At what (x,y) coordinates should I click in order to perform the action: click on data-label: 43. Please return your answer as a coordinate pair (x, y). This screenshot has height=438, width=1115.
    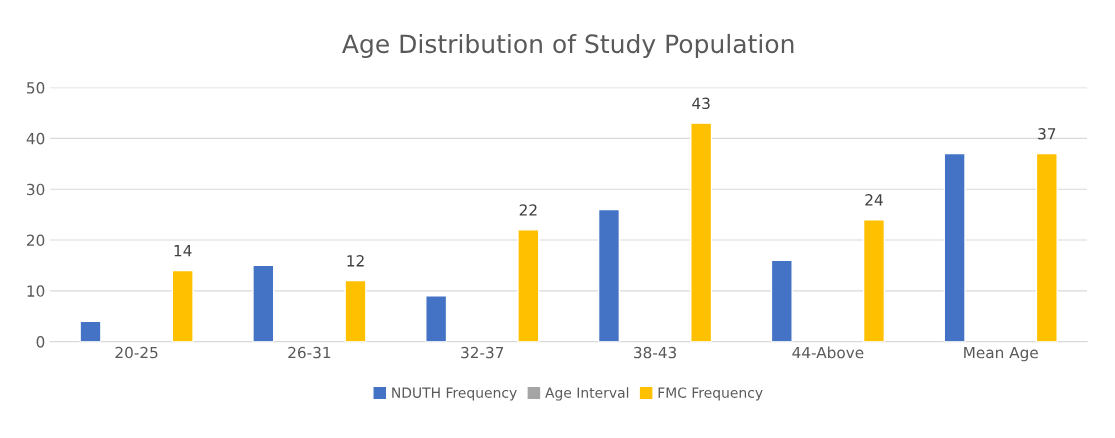
    Looking at the image, I should click on (701, 103).